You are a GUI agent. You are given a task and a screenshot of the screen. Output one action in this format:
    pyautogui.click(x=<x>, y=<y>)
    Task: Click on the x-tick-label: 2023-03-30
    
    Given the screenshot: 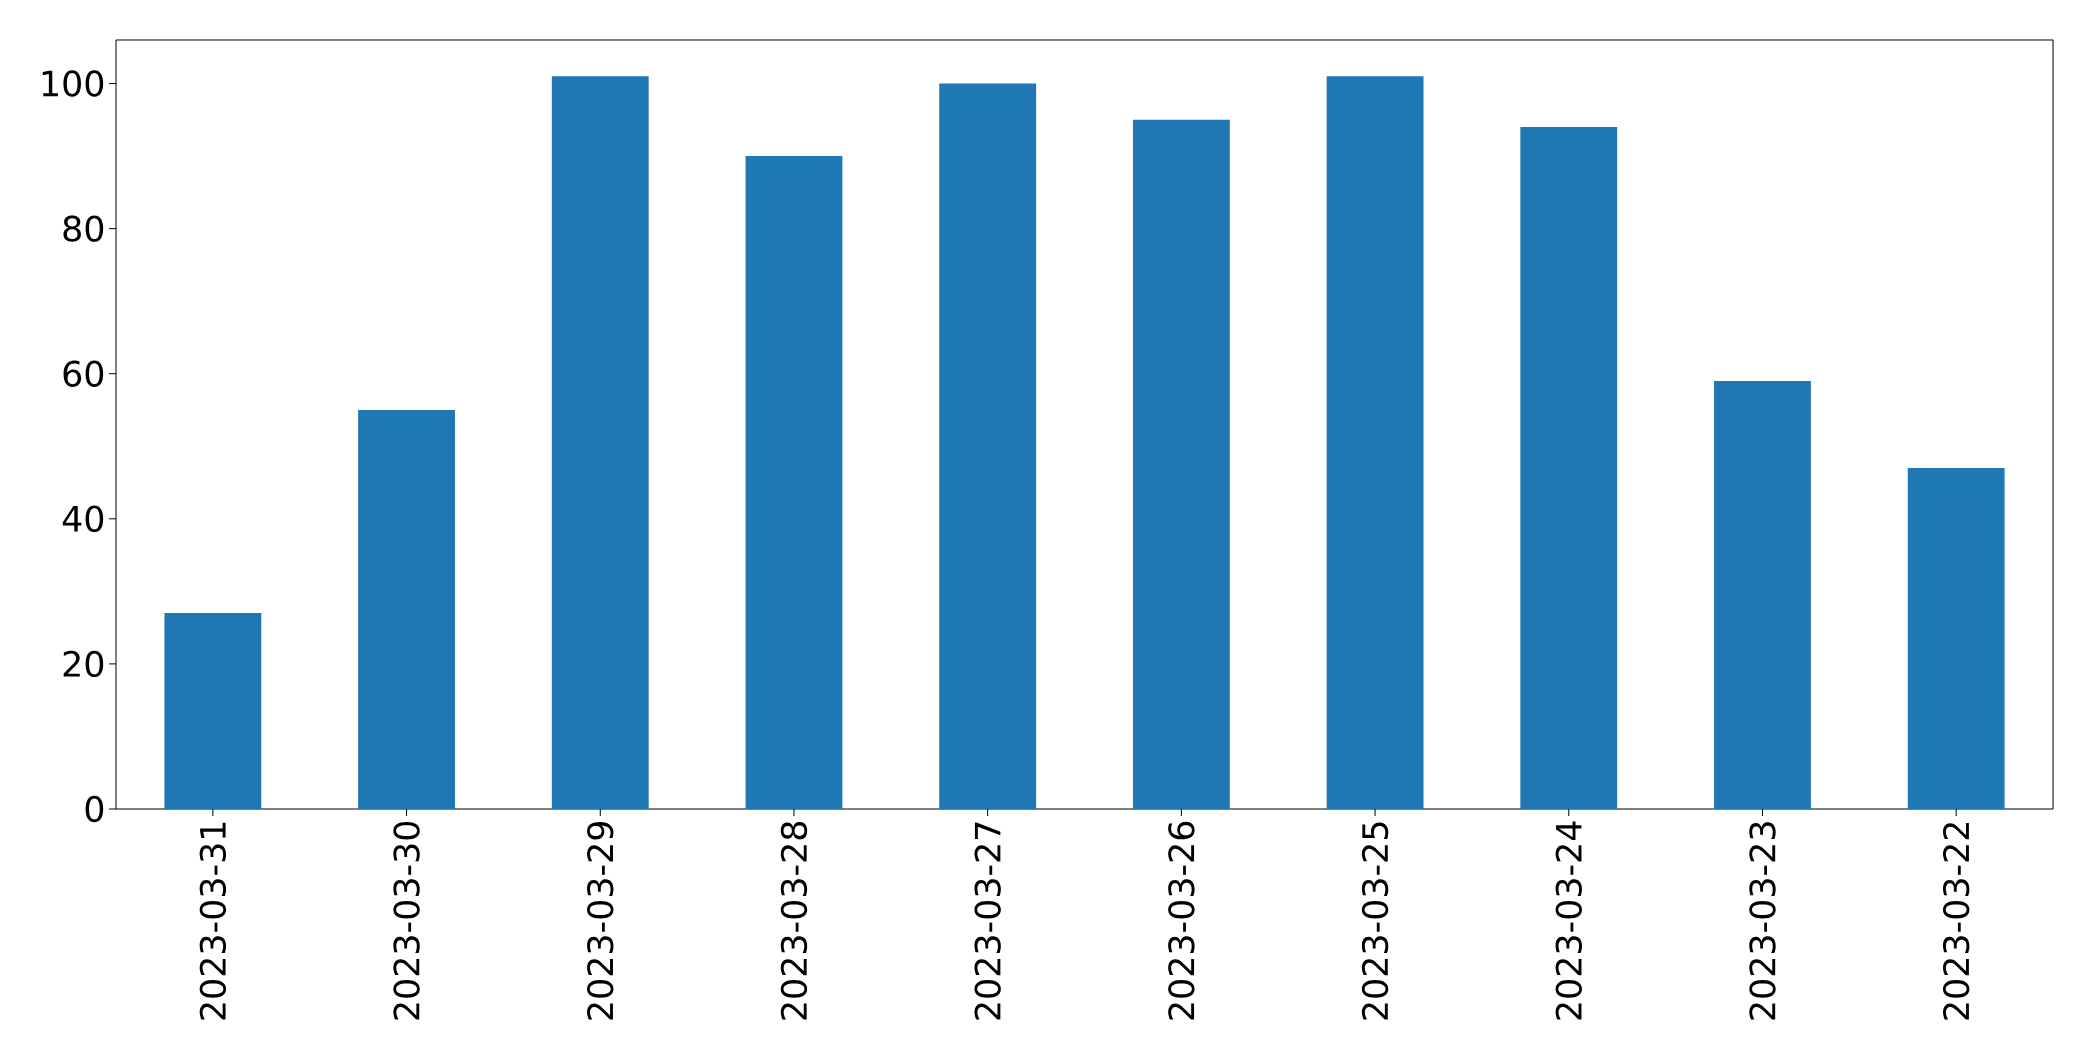 What is the action you would take?
    pyautogui.click(x=406, y=920)
    